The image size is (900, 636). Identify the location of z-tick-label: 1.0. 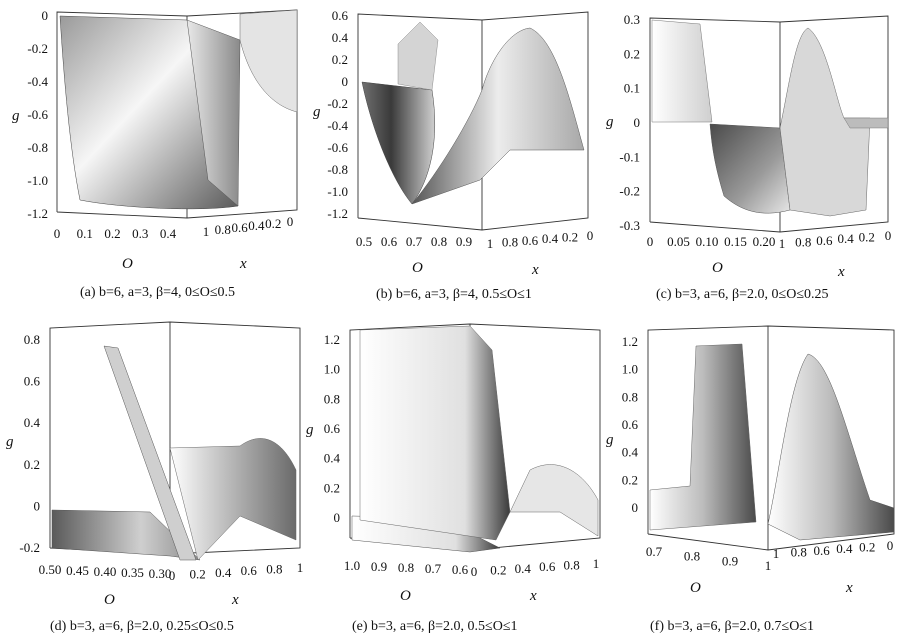
(332, 369).